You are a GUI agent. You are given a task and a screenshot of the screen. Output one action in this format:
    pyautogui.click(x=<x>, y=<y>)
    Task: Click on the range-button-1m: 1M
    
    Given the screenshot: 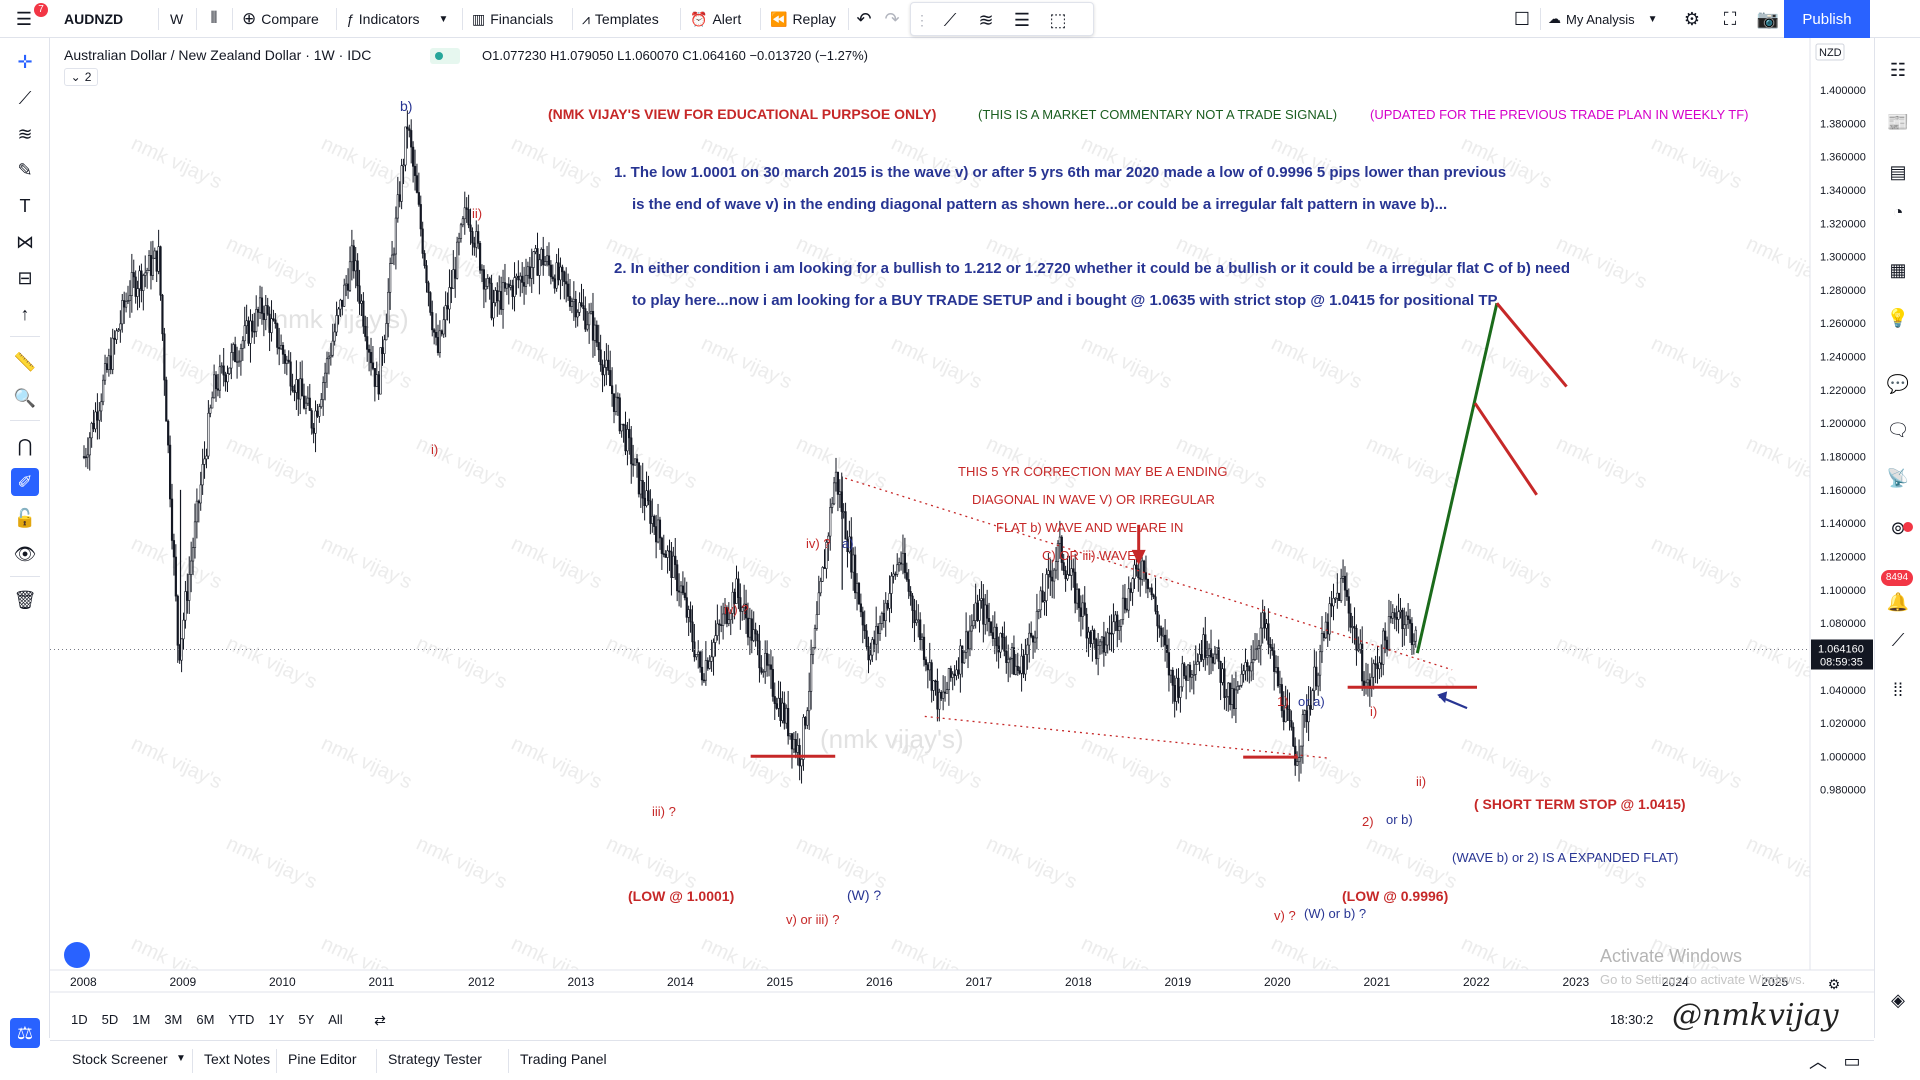 What is the action you would take?
    pyautogui.click(x=141, y=1019)
    